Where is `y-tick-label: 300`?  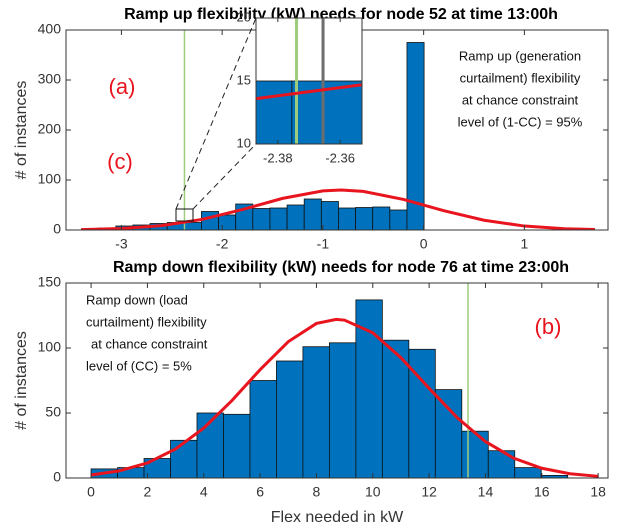
y-tick-label: 300 is located at coordinates (50, 79).